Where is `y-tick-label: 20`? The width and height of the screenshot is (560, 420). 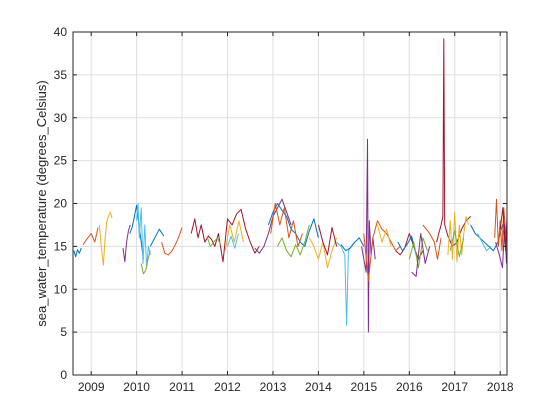
y-tick-label: 20 is located at coordinates (61, 204).